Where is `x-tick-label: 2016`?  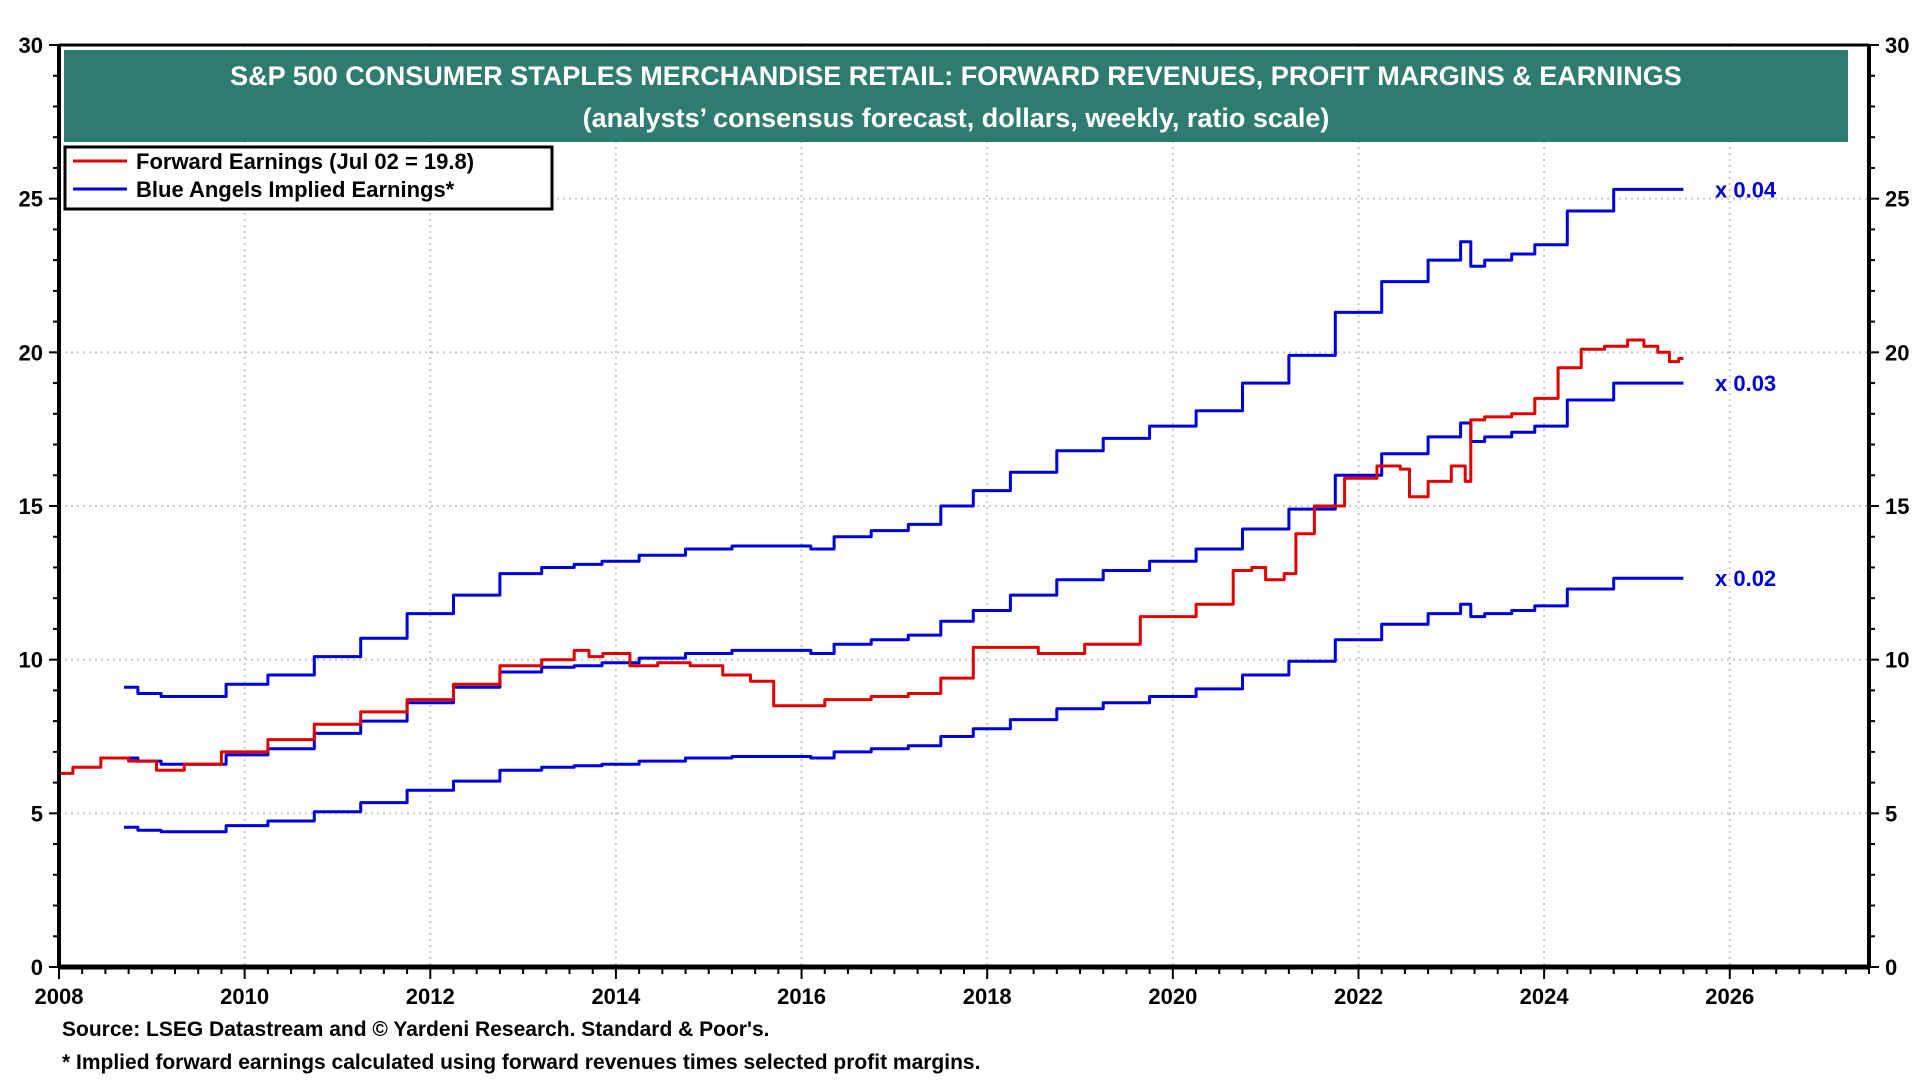
x-tick-label: 2016 is located at coordinates (801, 996).